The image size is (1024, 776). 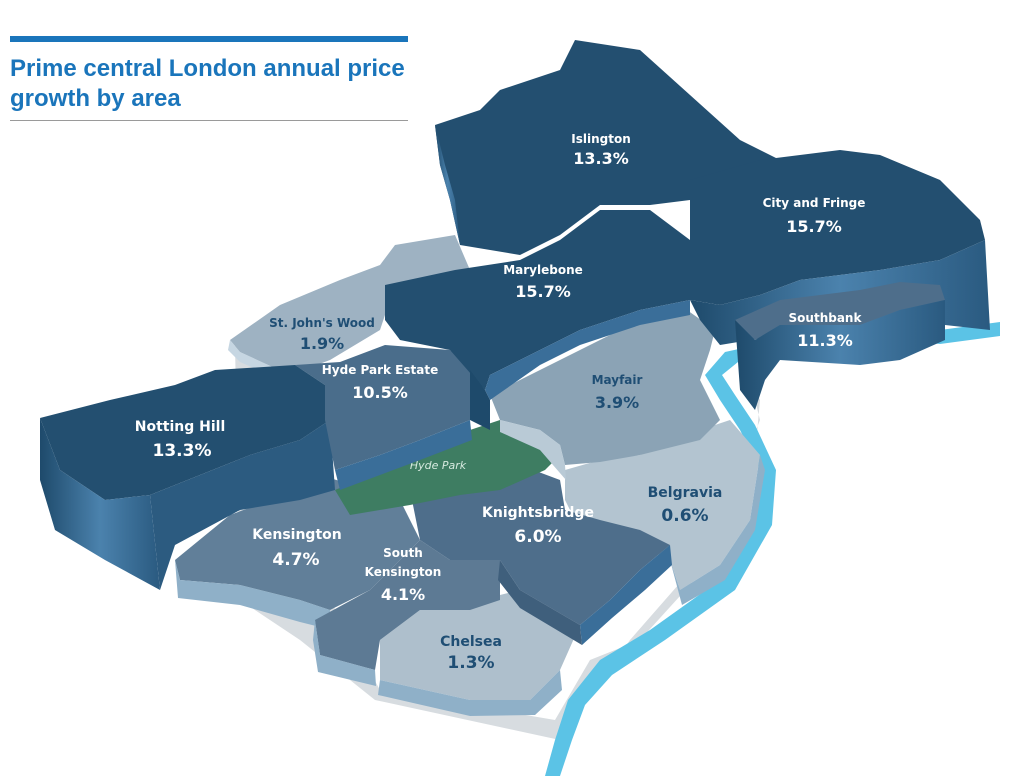 What do you see at coordinates (537, 537) in the screenshot?
I see `label-knightsbridge-value: 6.0%` at bounding box center [537, 537].